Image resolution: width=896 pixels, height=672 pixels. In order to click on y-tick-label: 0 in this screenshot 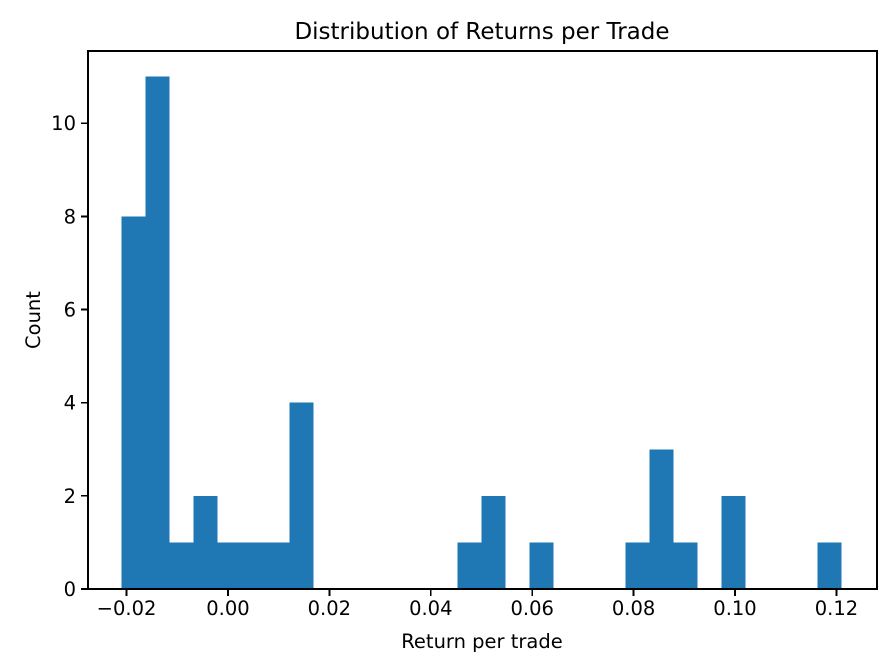, I will do `click(70, 589)`.